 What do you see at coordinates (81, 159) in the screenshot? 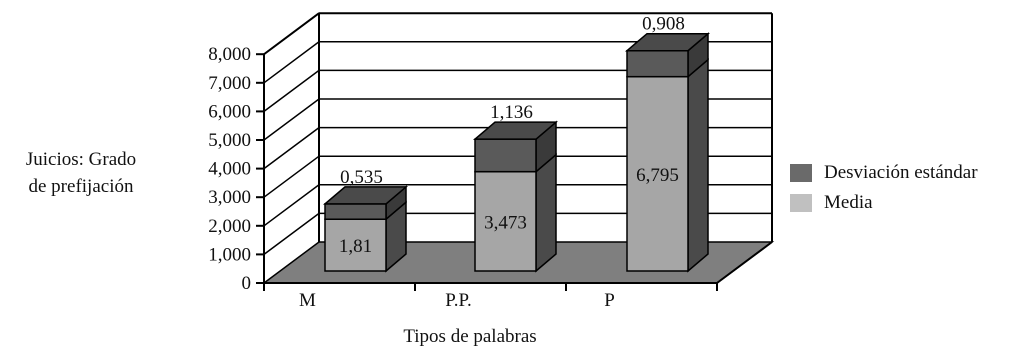
I see `y-axis-label-line-1: Juicios: Grado` at bounding box center [81, 159].